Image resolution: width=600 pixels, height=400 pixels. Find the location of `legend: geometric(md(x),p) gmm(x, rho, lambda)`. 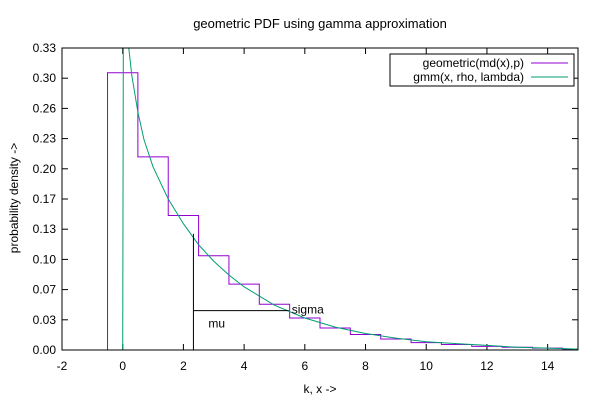

legend: geometric(md(x),p) gmm(x, rho, lambda) is located at coordinates (482, 70).